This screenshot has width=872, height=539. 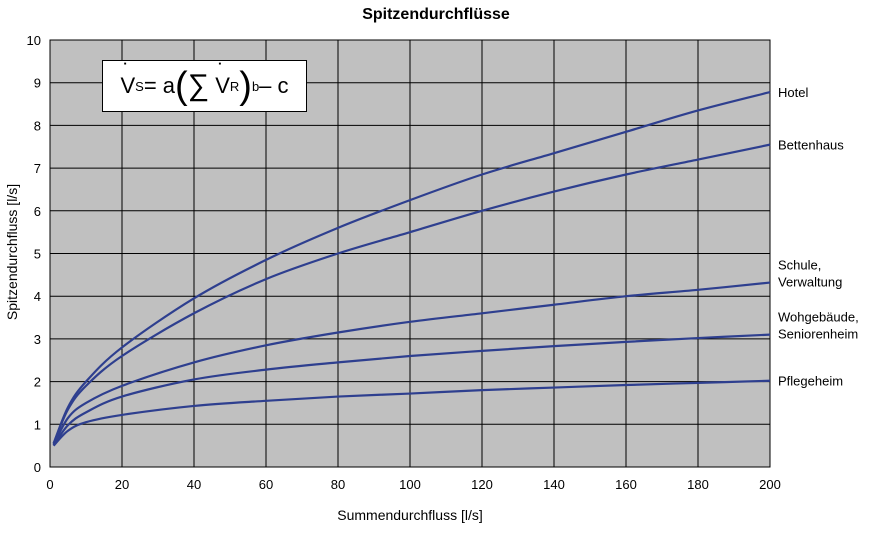 What do you see at coordinates (793, 92) in the screenshot?
I see `series-label: Hotel` at bounding box center [793, 92].